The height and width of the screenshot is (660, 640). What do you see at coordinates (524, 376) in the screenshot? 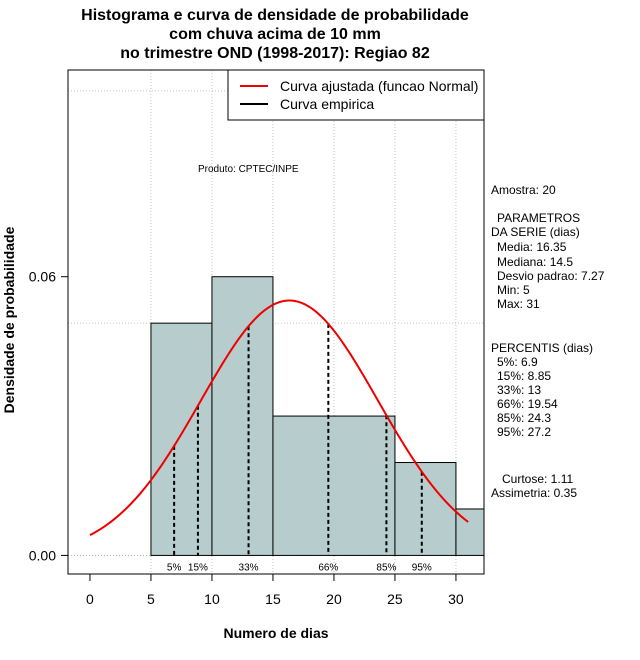
I see `percentil-15: 15%: 8.85` at bounding box center [524, 376].